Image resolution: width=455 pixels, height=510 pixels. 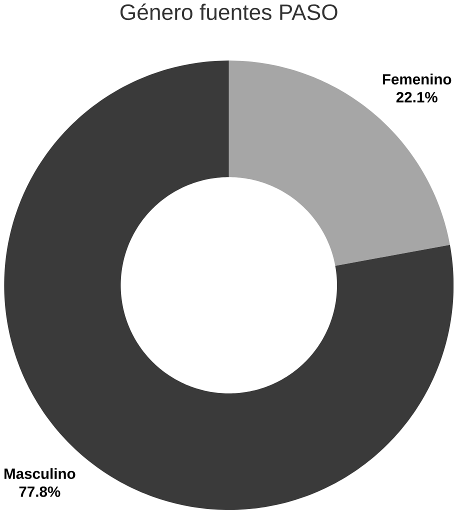 What do you see at coordinates (417, 97) in the screenshot?
I see `data-label: 22.1%` at bounding box center [417, 97].